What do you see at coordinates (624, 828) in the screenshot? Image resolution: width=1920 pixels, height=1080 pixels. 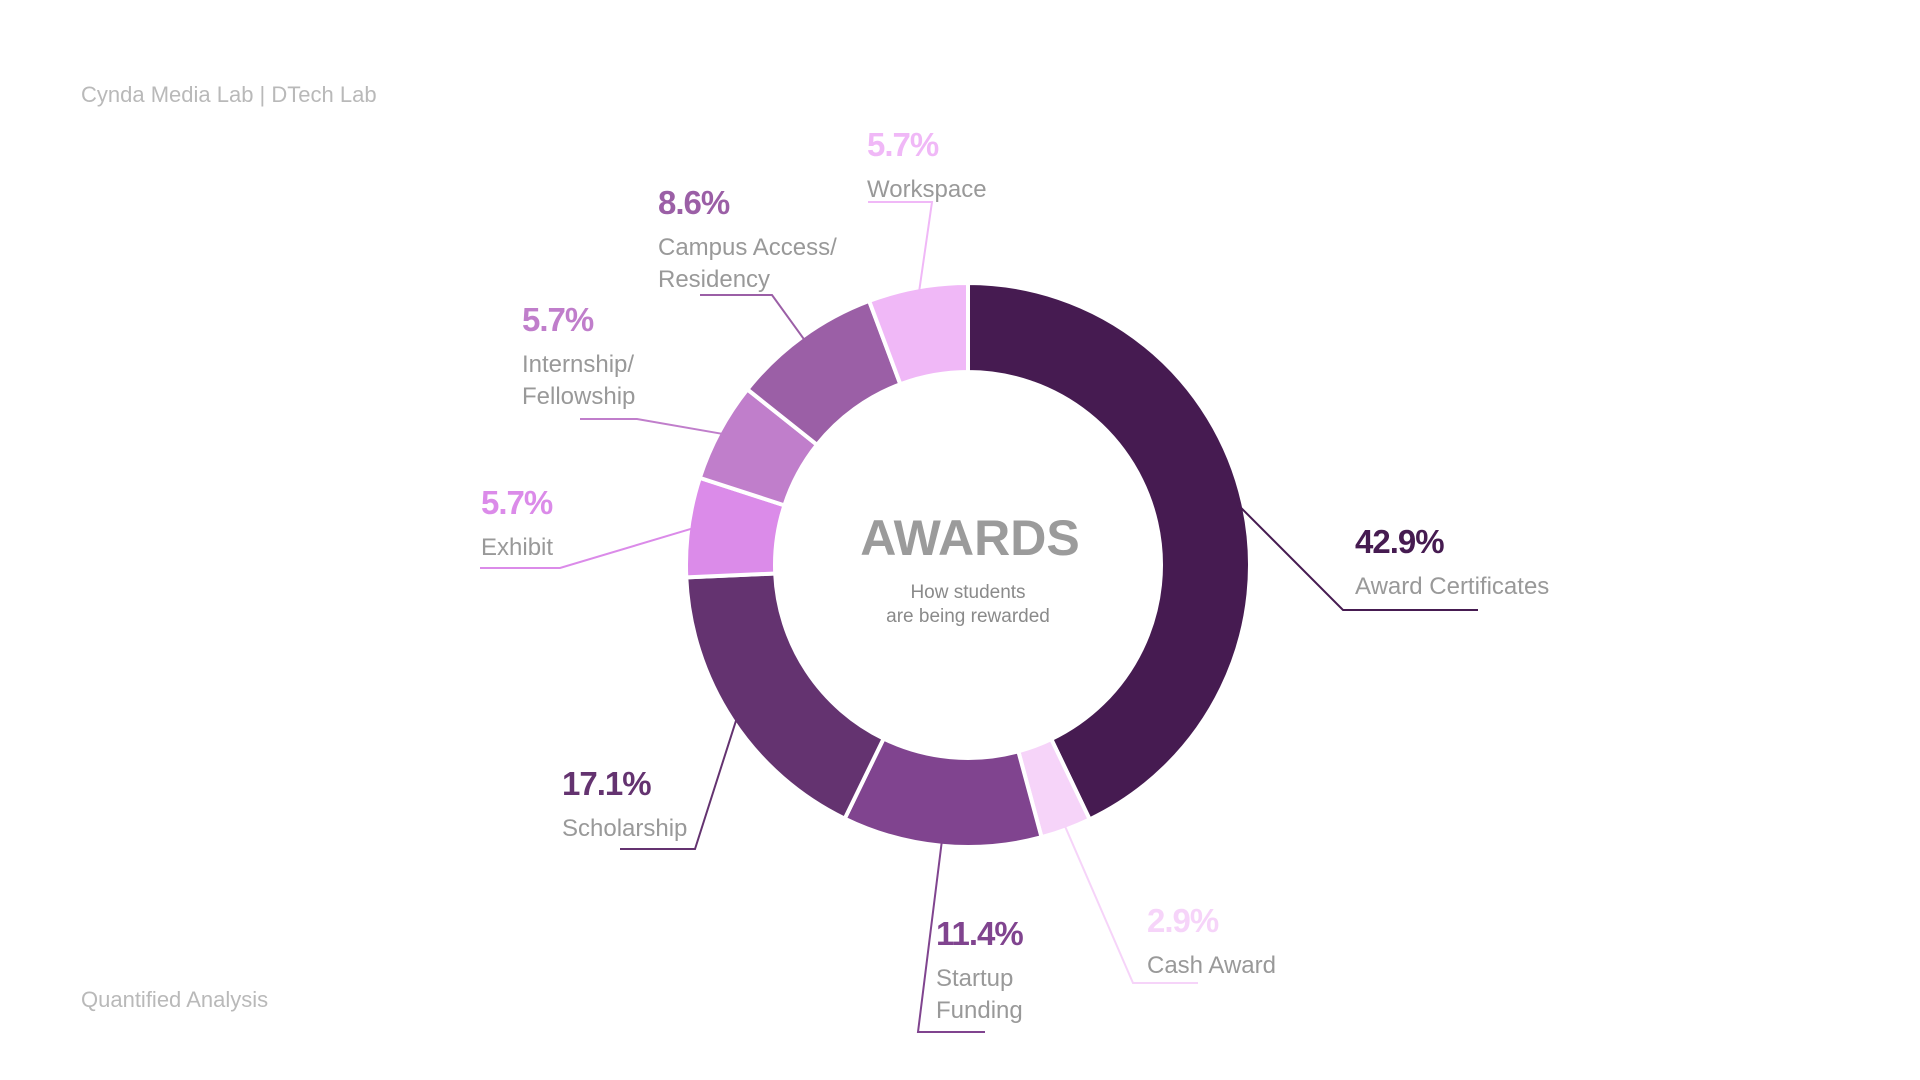 I see `slice-category-label-3-0: Scholarship` at bounding box center [624, 828].